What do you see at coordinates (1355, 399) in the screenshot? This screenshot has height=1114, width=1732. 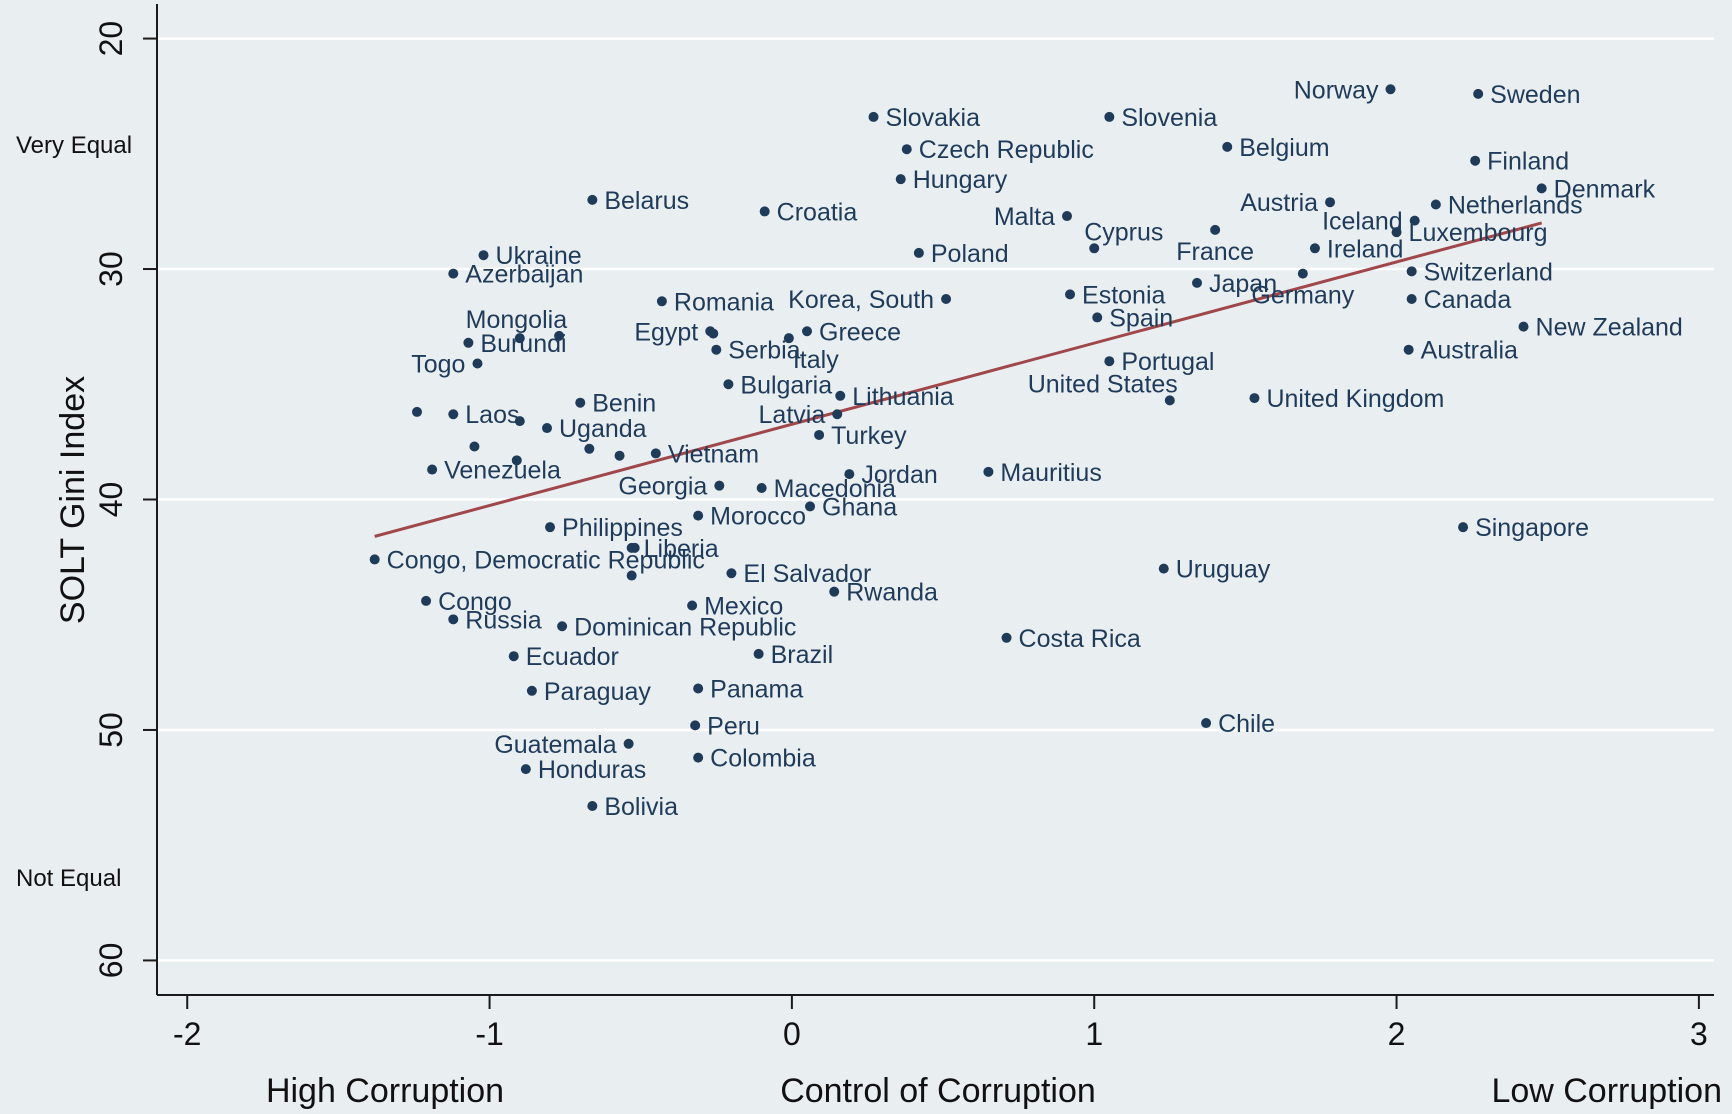 I see `point-label-united-kingdom: United Kingdom` at bounding box center [1355, 399].